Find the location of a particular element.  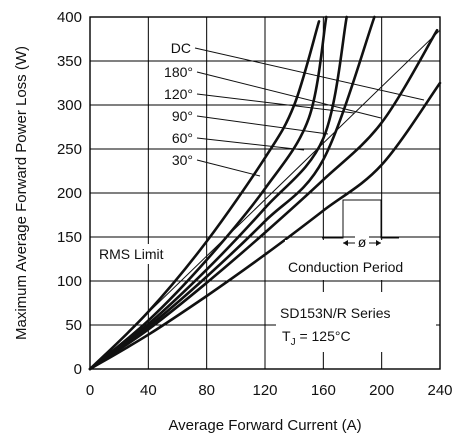

leader-180-deg is located at coordinates (289, 95).